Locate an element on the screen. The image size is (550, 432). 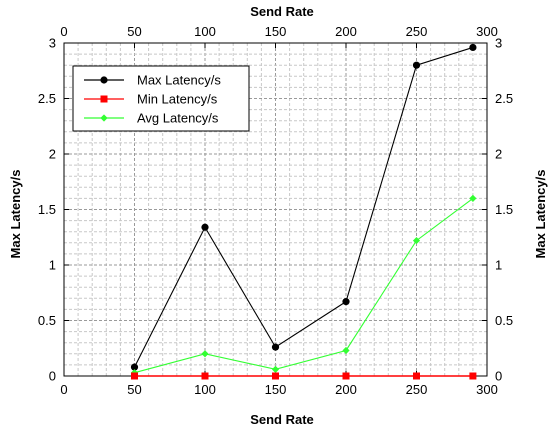
y-tick-label-right: 1.5 is located at coordinates (504, 209).